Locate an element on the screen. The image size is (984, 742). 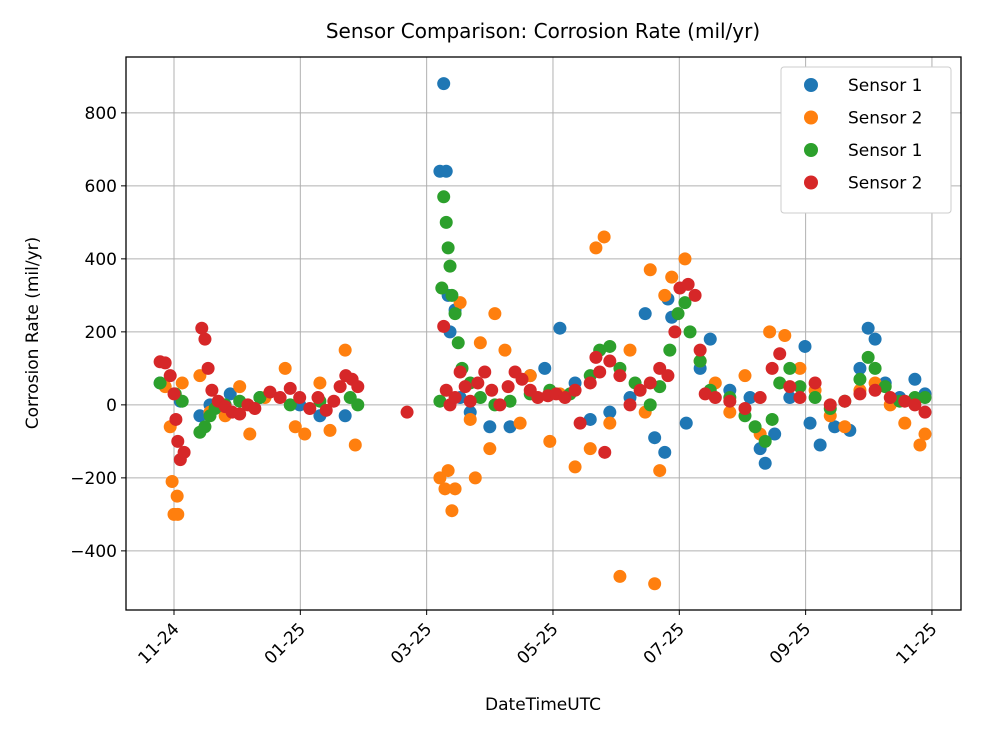
y-tick-label: 0 is located at coordinates (111, 406).